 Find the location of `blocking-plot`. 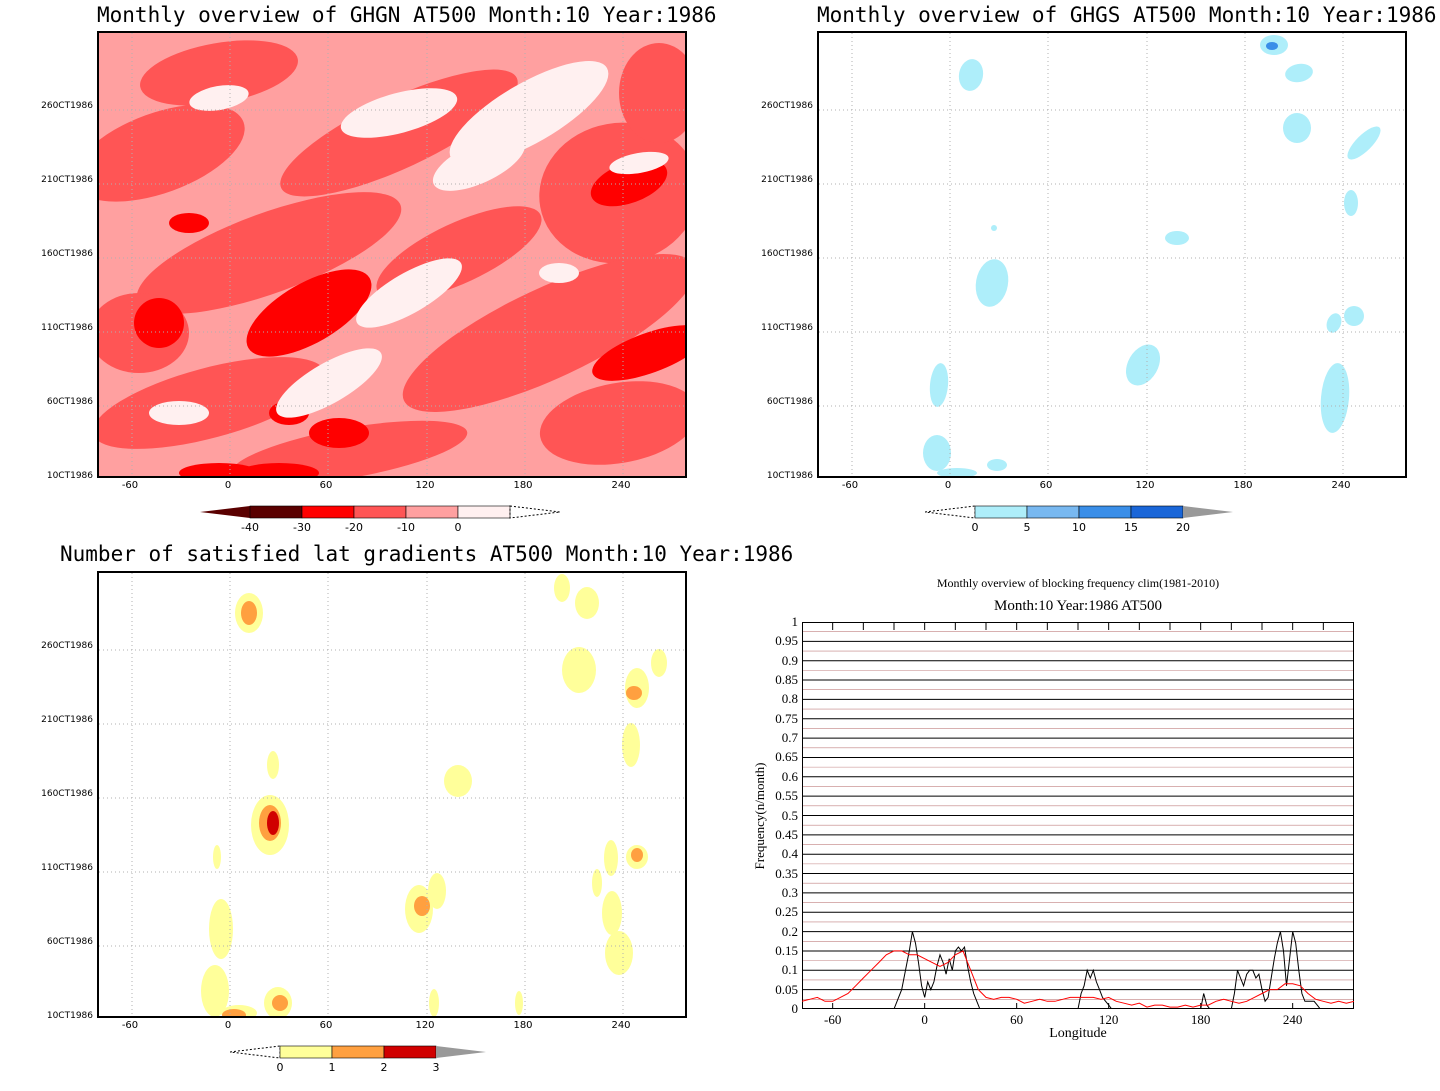

blocking-plot is located at coordinates (1078, 815).